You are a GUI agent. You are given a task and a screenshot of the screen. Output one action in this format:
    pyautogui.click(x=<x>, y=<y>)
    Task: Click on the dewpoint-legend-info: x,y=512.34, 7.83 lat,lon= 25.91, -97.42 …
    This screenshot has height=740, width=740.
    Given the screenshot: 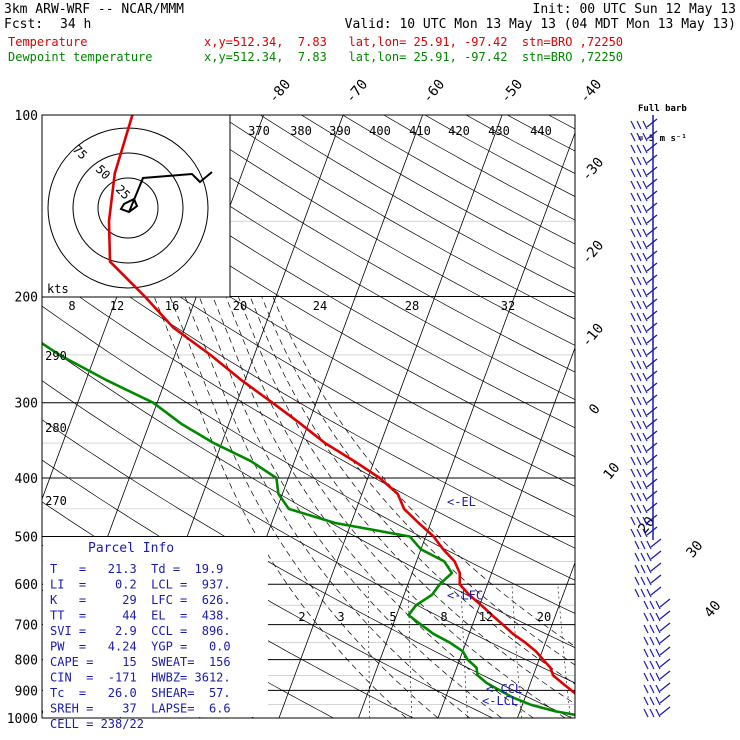 What is the action you would take?
    pyautogui.click(x=414, y=57)
    